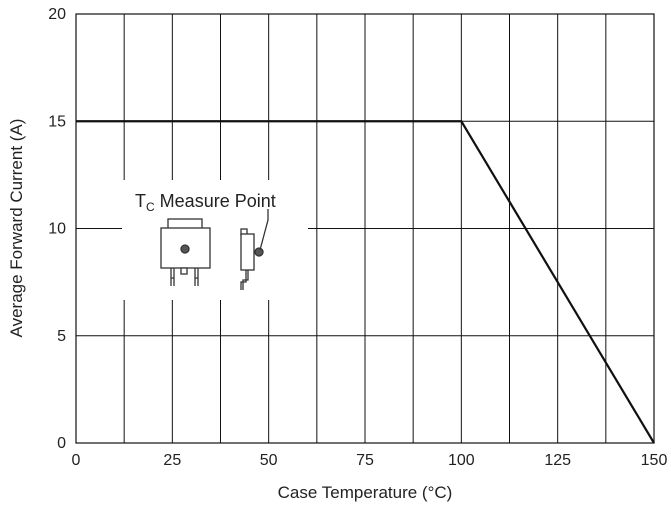  Describe the element at coordinates (61, 443) in the screenshot. I see `y-tick-label: 0` at that location.